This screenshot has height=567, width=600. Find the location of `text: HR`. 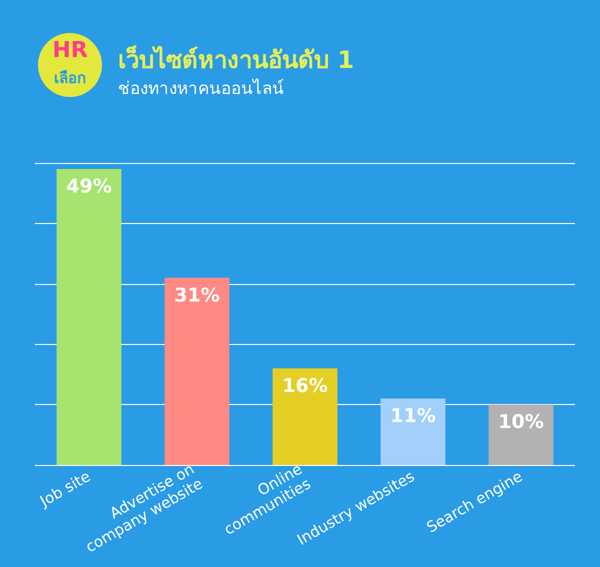

text: HR is located at coordinates (70, 50).